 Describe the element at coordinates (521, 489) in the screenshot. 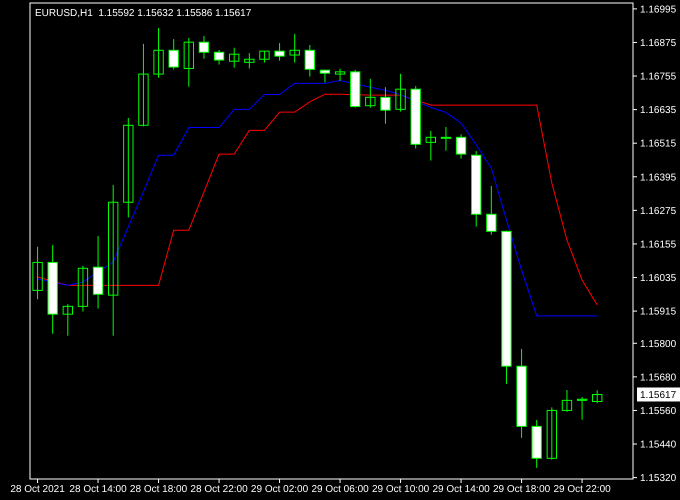

I see `x-tick-label: 29 Oct 18:00` at that location.